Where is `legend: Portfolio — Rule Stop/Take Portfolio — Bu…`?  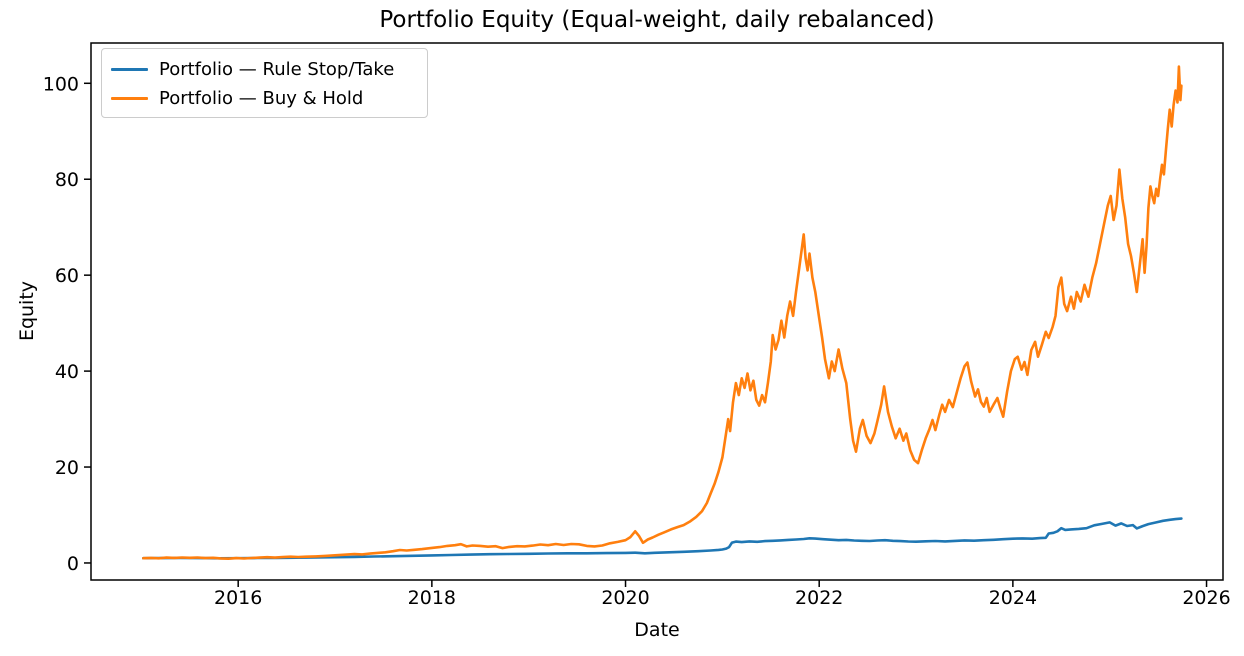 legend: Portfolio — Rule Stop/Take Portfolio — Bu… is located at coordinates (264, 83).